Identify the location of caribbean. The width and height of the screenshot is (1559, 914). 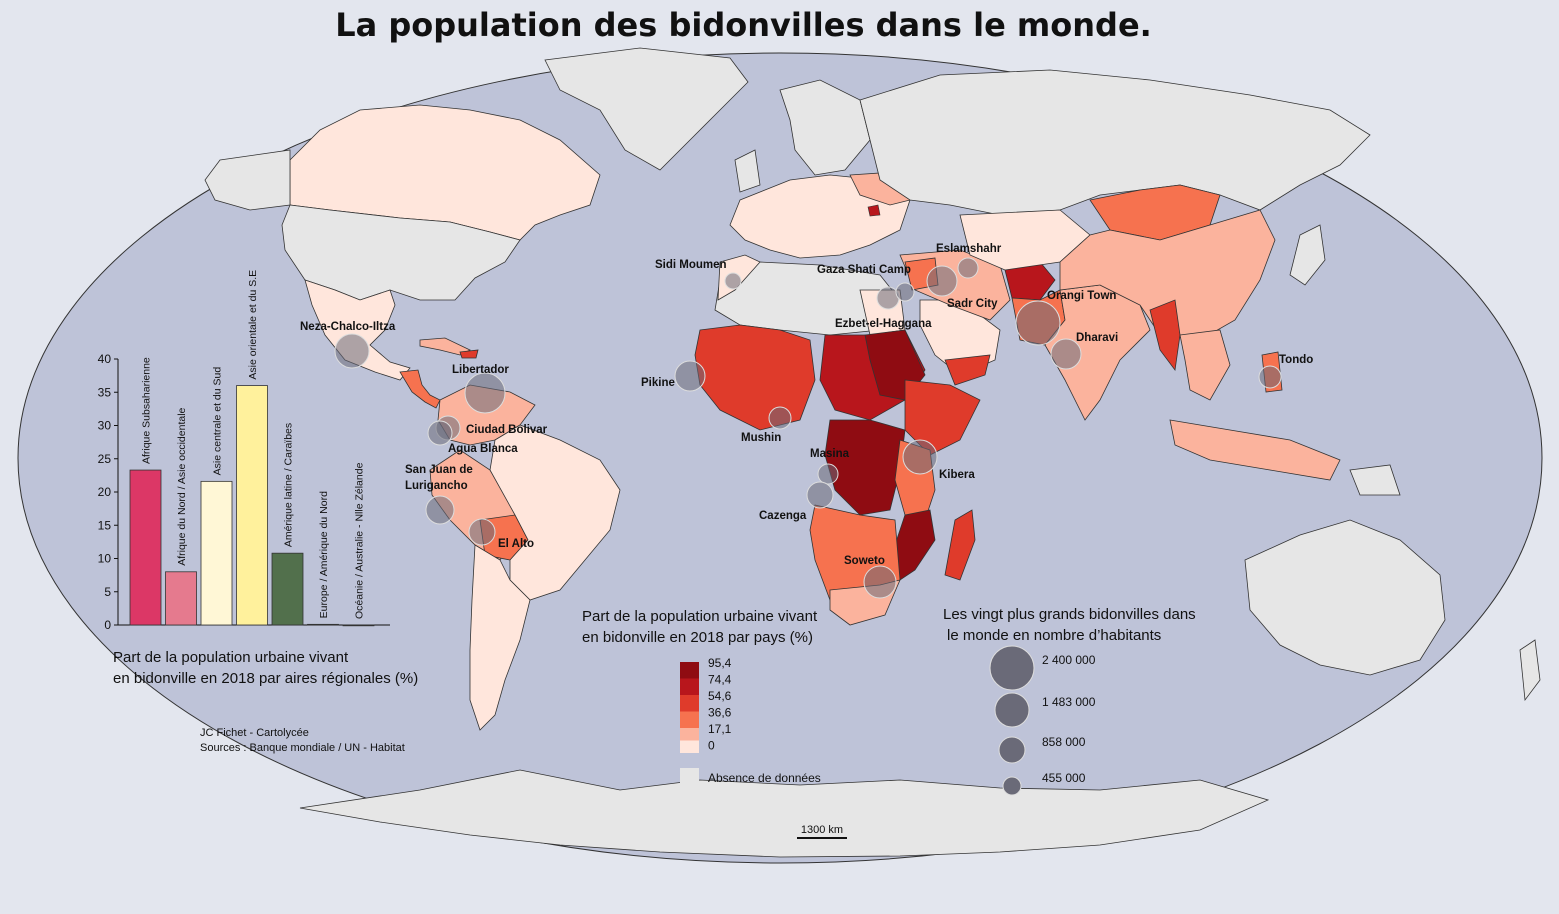
(445, 346).